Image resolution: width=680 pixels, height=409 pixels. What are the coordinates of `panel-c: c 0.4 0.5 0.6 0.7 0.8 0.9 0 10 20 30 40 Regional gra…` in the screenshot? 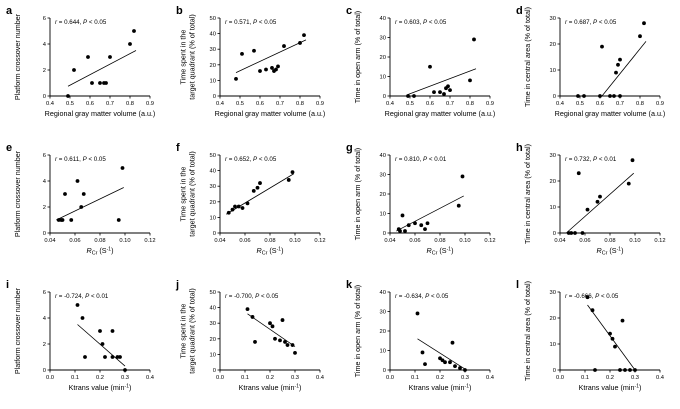 It's located at (420, 61).